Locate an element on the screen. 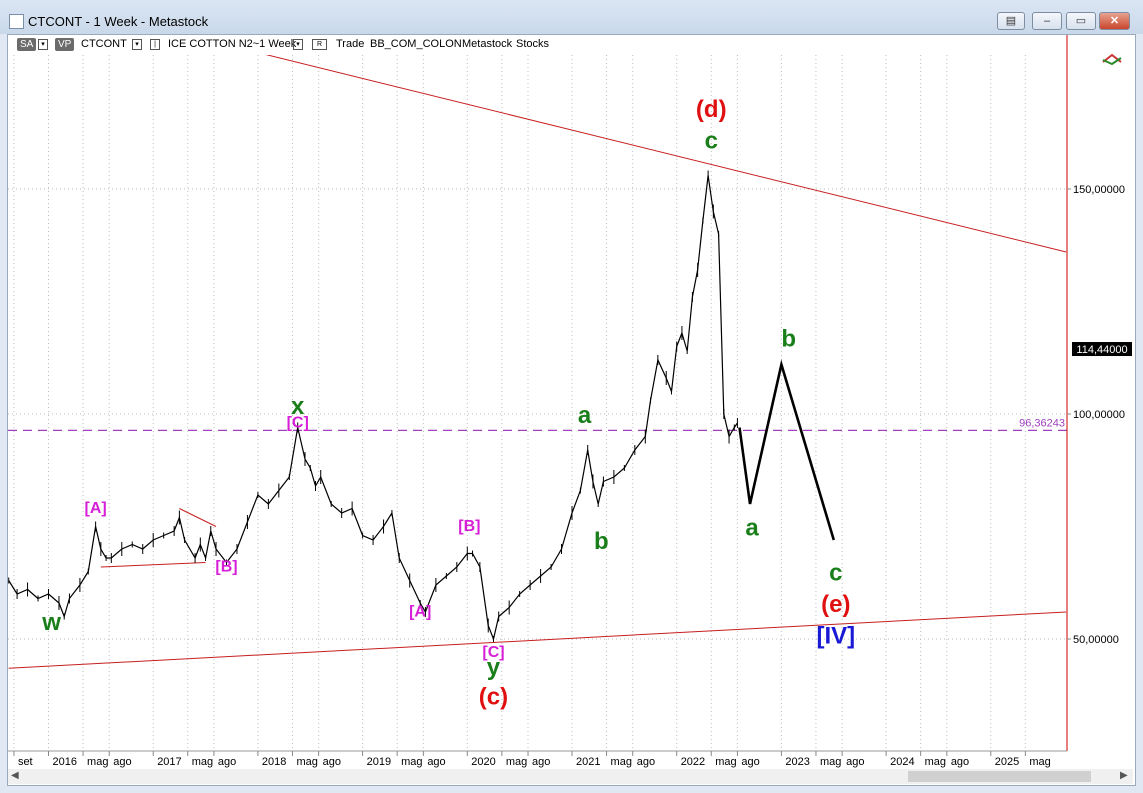 The image size is (1143, 793). wave-label: x is located at coordinates (298, 406).